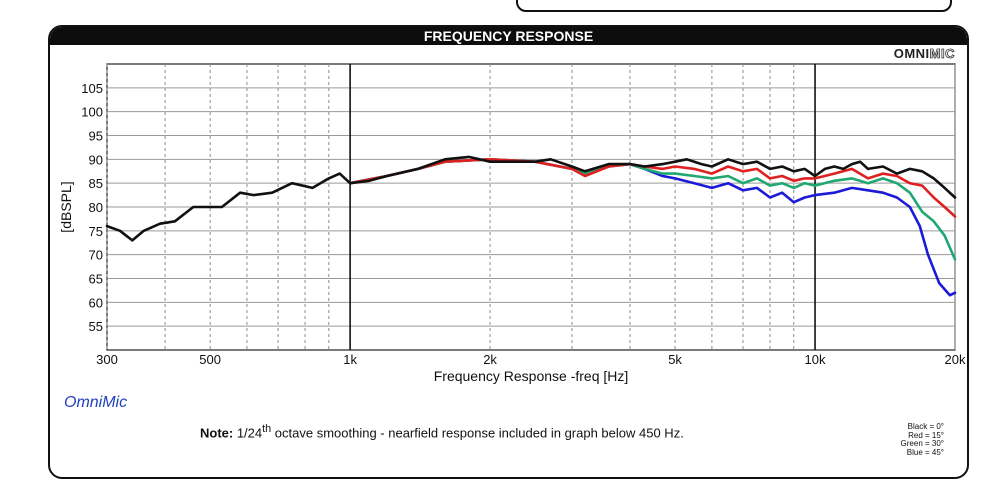 The image size is (990, 491). I want to click on y-tick-label: 100, so click(92, 112).